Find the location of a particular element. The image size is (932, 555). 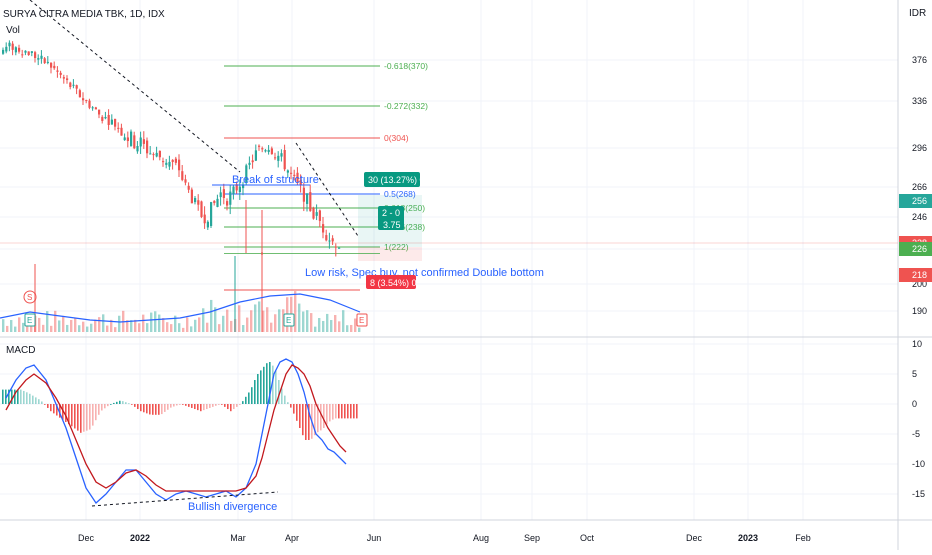

fib-label-6: 1(222) is located at coordinates (396, 247).